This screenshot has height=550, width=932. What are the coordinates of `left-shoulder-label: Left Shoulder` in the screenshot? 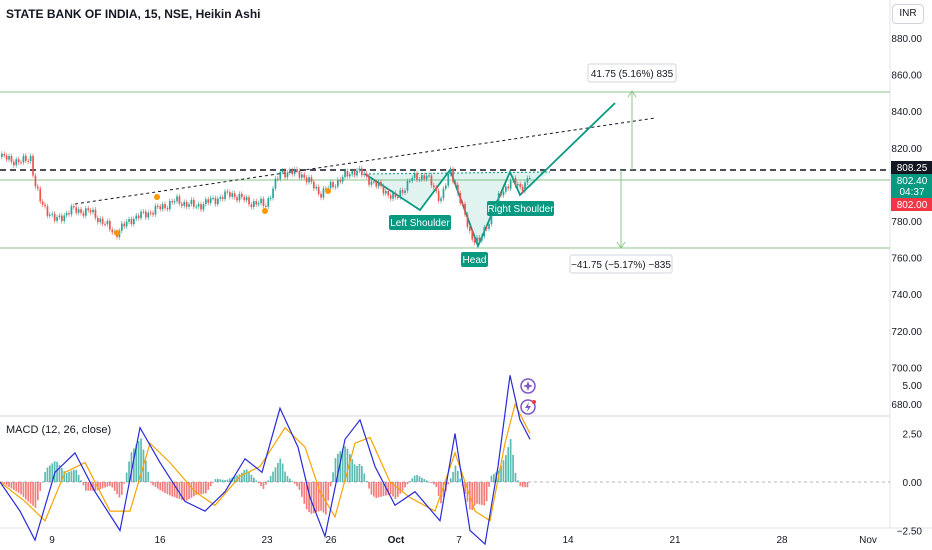 It's located at (420, 222).